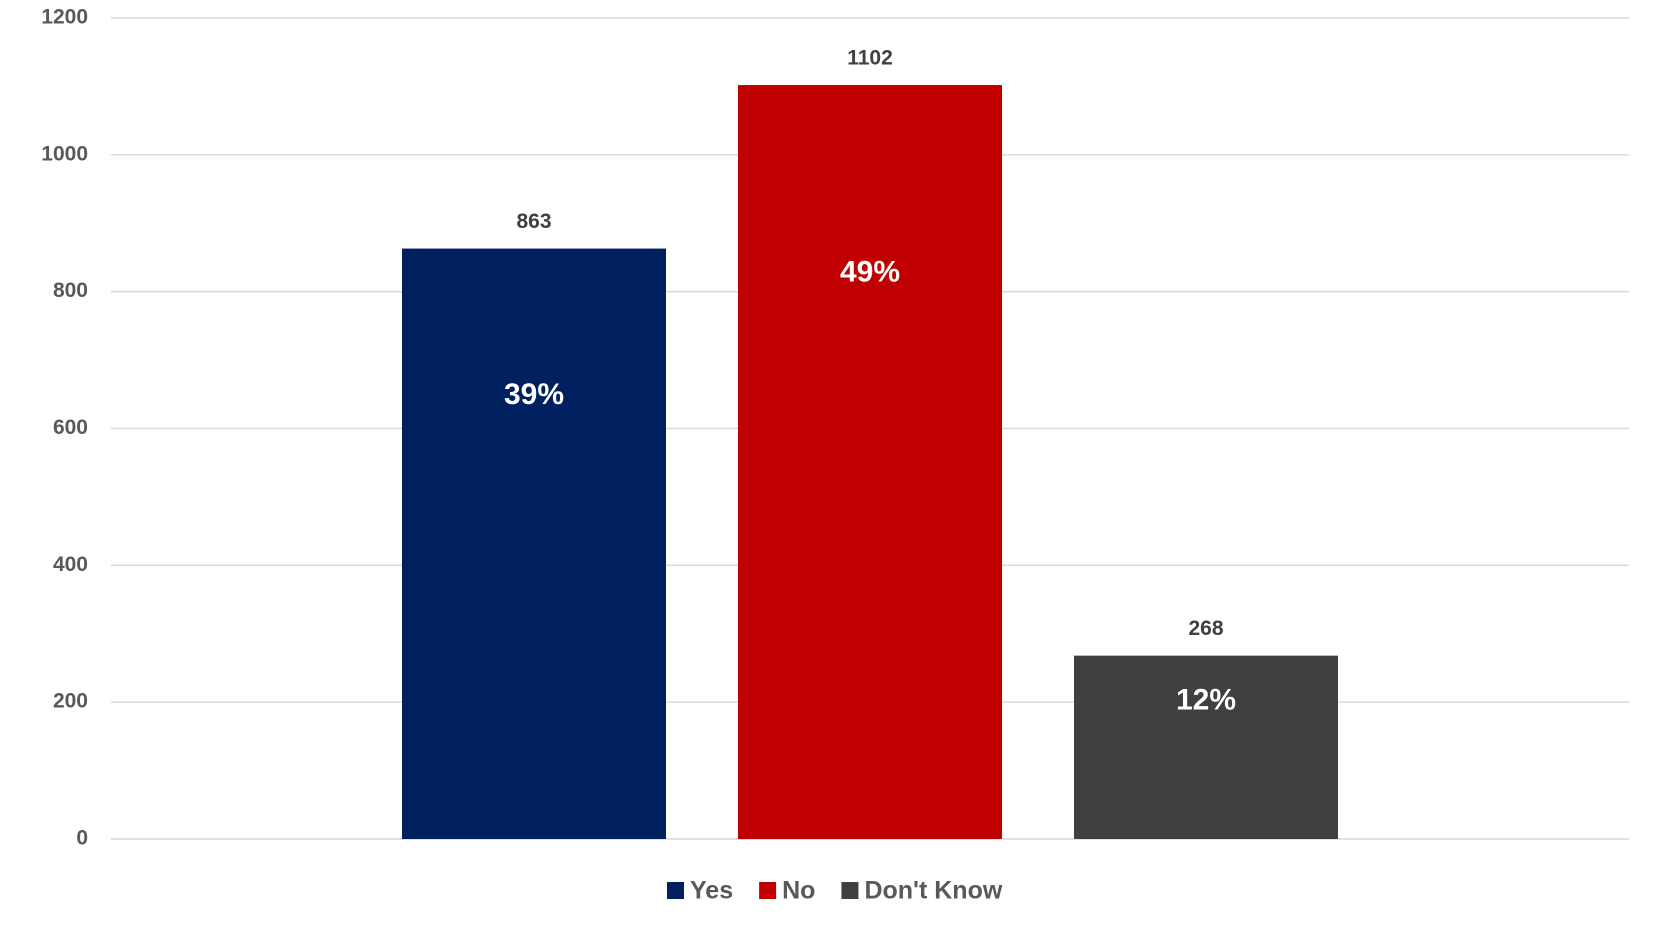 This screenshot has height=933, width=1660. Describe the element at coordinates (534, 394) in the screenshot. I see `share-label: 39%` at that location.